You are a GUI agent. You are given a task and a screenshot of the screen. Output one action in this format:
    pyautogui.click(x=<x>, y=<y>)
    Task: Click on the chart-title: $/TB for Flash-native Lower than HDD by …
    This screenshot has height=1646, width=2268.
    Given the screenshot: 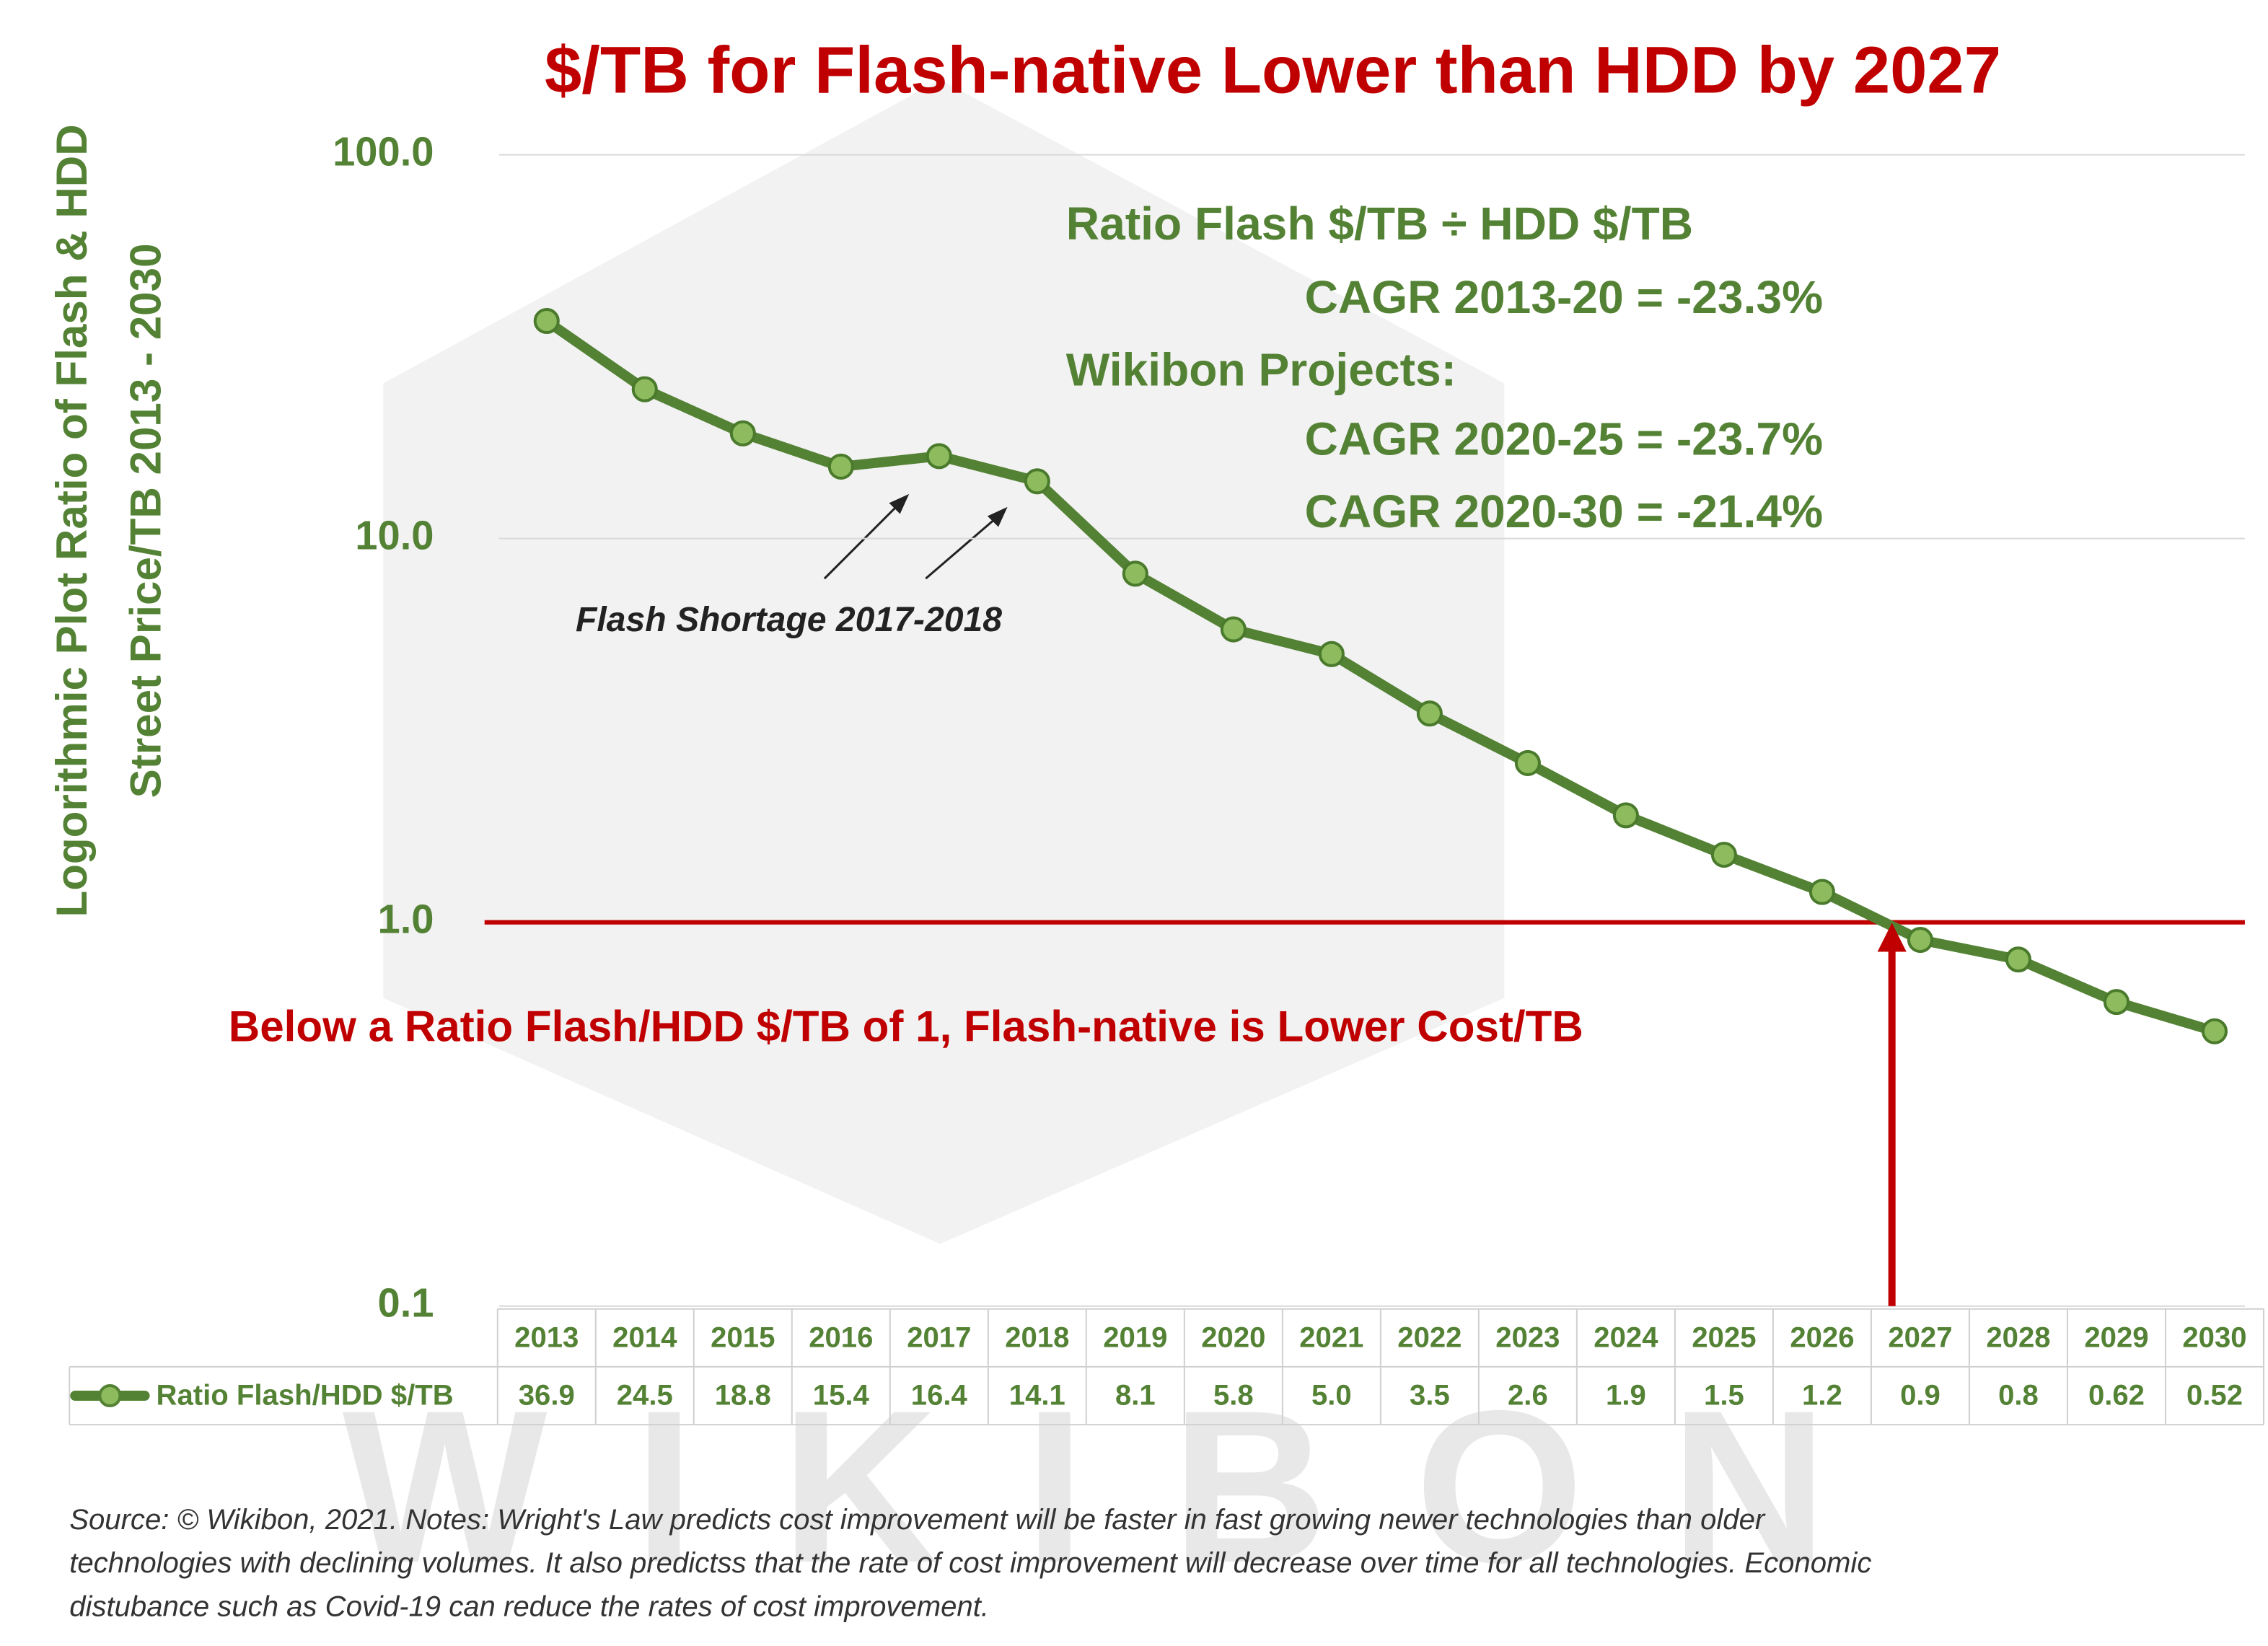 What is the action you would take?
    pyautogui.click(x=1273, y=70)
    